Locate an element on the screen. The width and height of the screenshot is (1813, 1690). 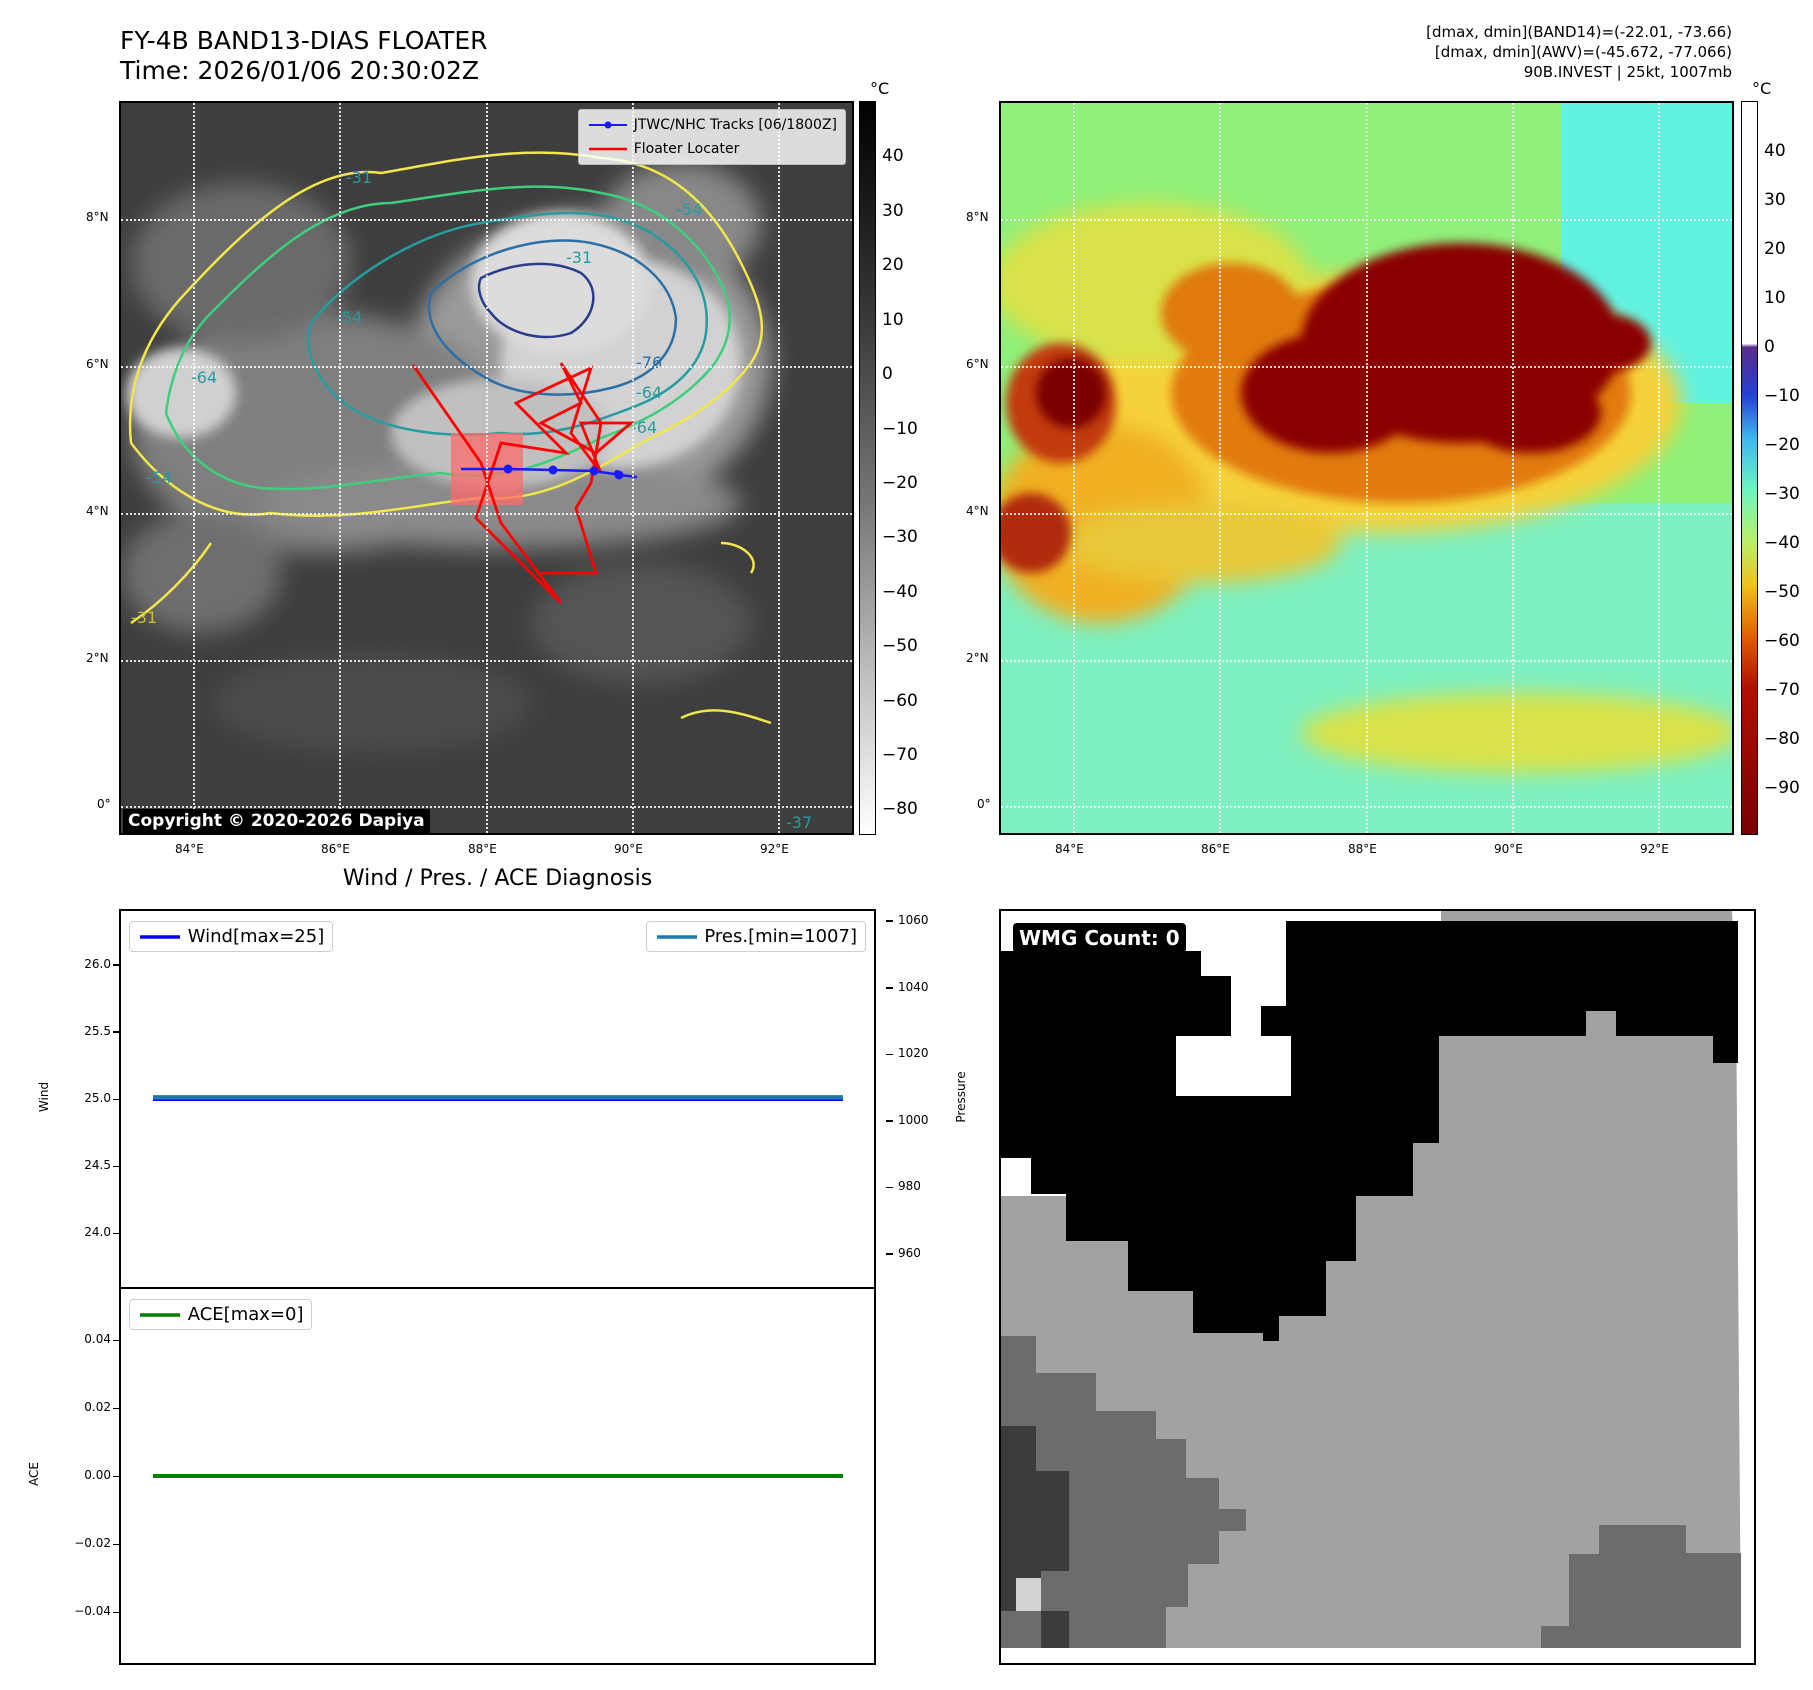
ace-plot: ACE[max=0] is located at coordinates (497, 1476).